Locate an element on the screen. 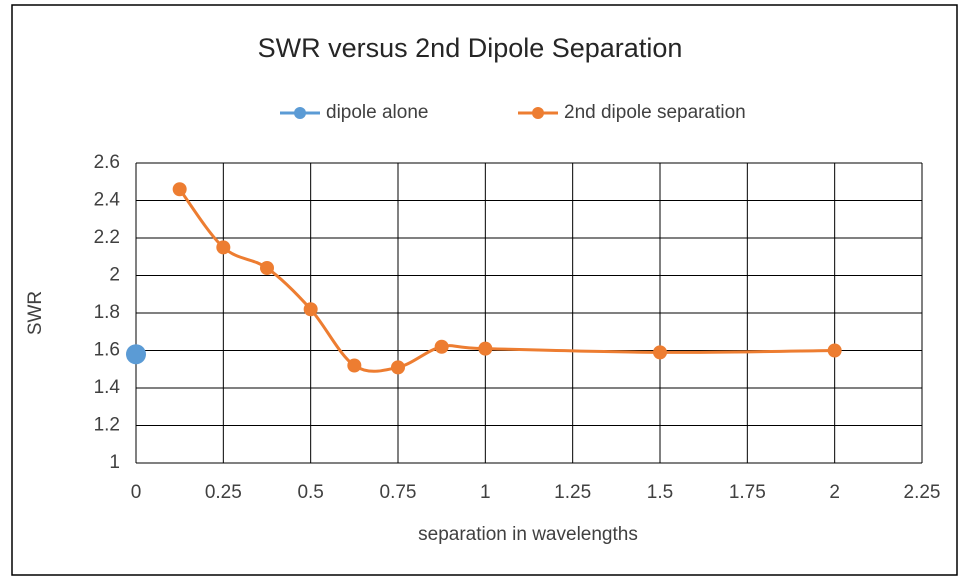 Image resolution: width=963 pixels, height=580 pixels. legend-label: dipole alone is located at coordinates (377, 112).